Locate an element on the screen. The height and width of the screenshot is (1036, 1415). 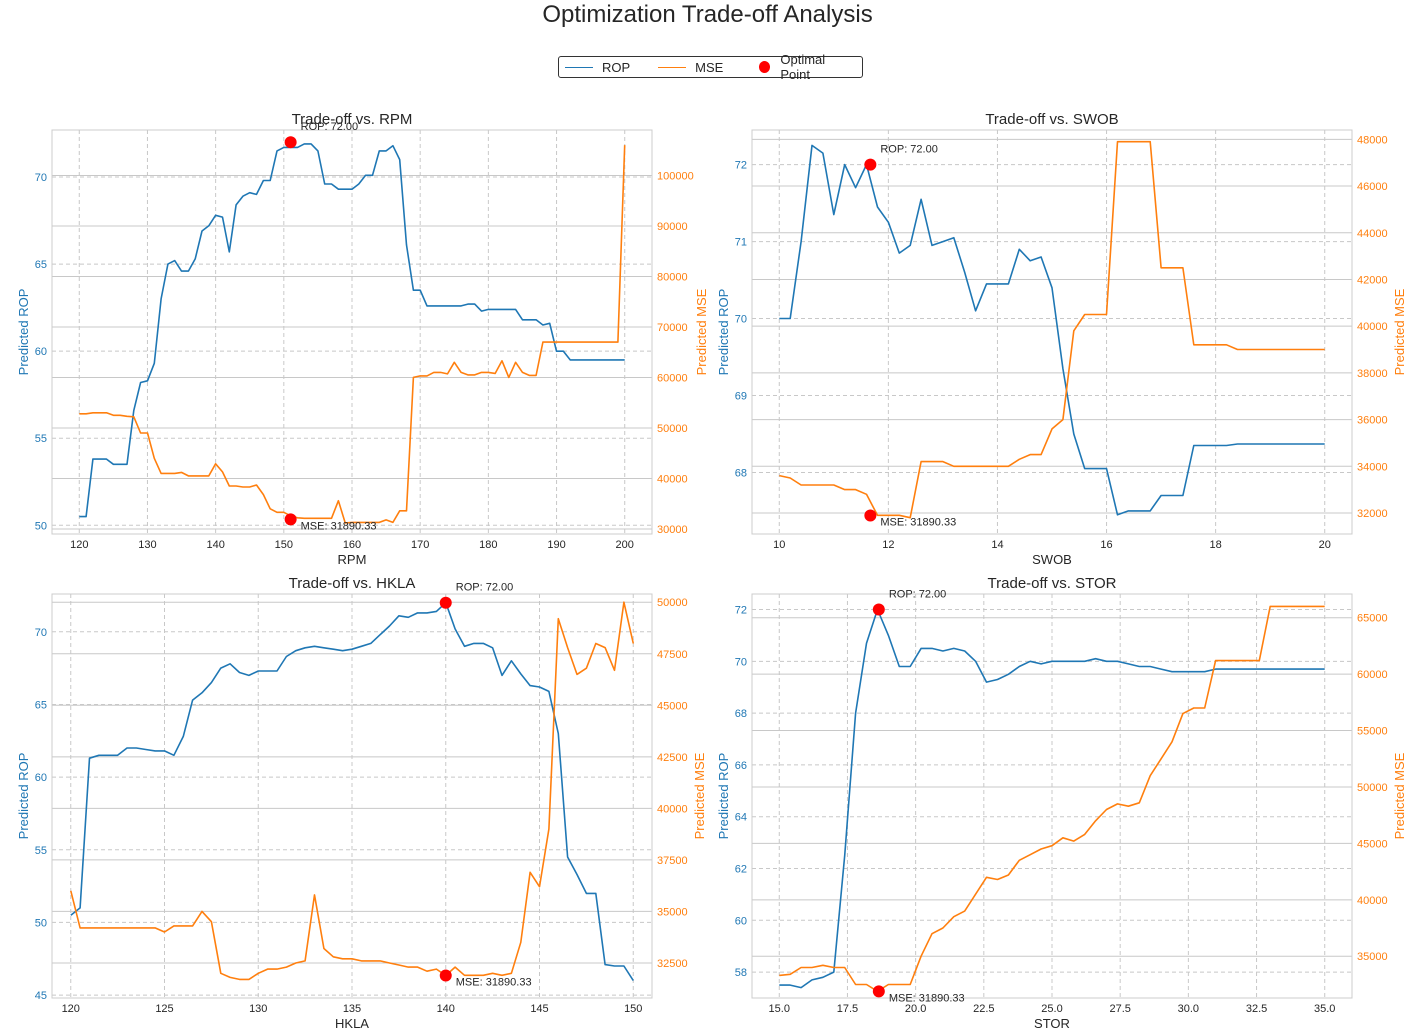
x-tick-label: 135 is located at coordinates (352, 1009).